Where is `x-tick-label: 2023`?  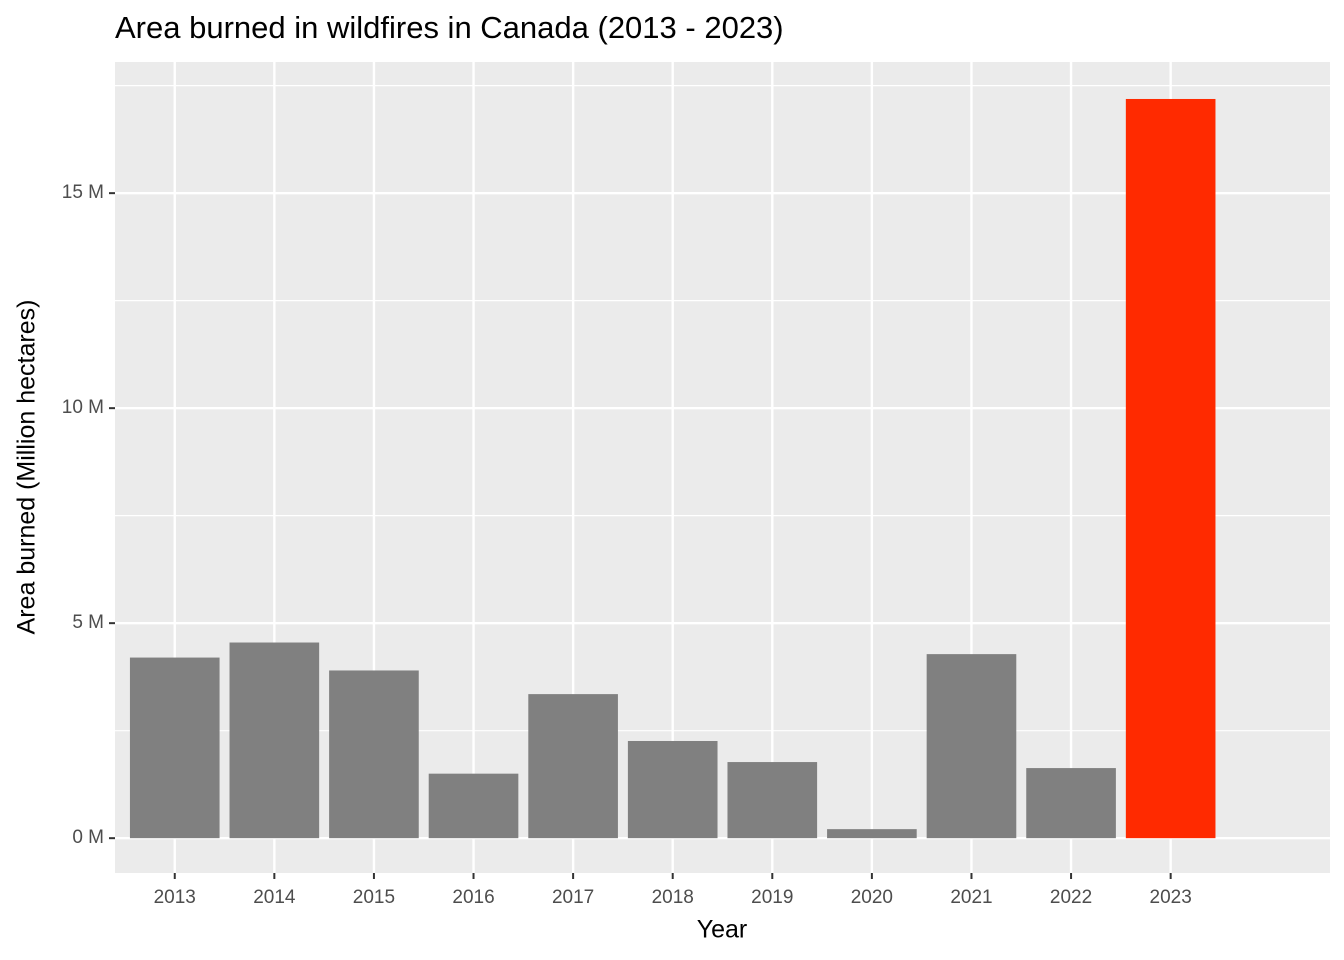
x-tick-label: 2023 is located at coordinates (1171, 897).